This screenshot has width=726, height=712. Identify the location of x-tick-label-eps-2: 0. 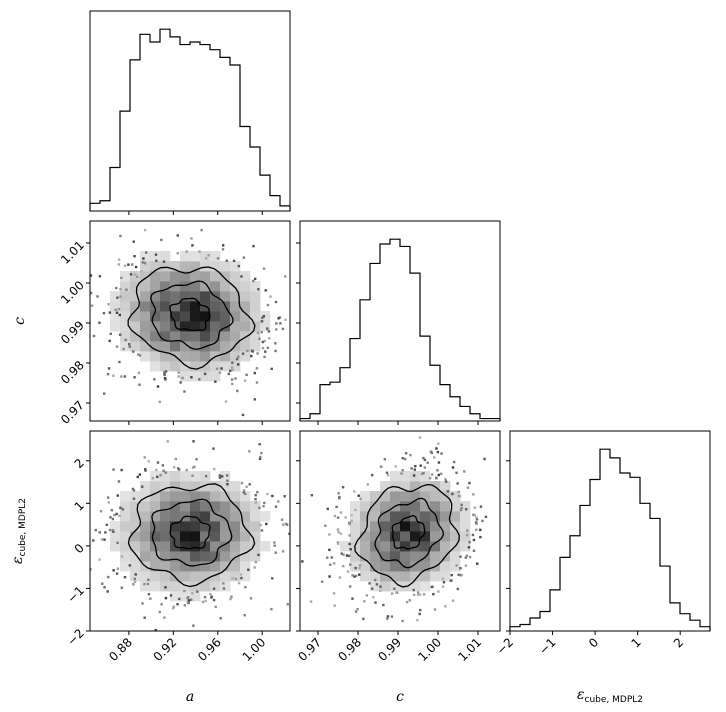
(593, 642).